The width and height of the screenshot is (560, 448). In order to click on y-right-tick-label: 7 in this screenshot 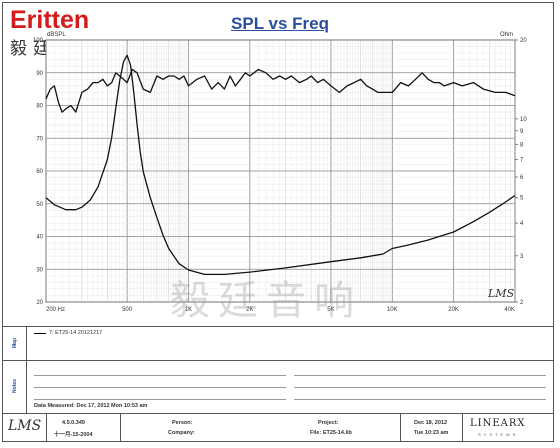, I will do `click(522, 160)`.